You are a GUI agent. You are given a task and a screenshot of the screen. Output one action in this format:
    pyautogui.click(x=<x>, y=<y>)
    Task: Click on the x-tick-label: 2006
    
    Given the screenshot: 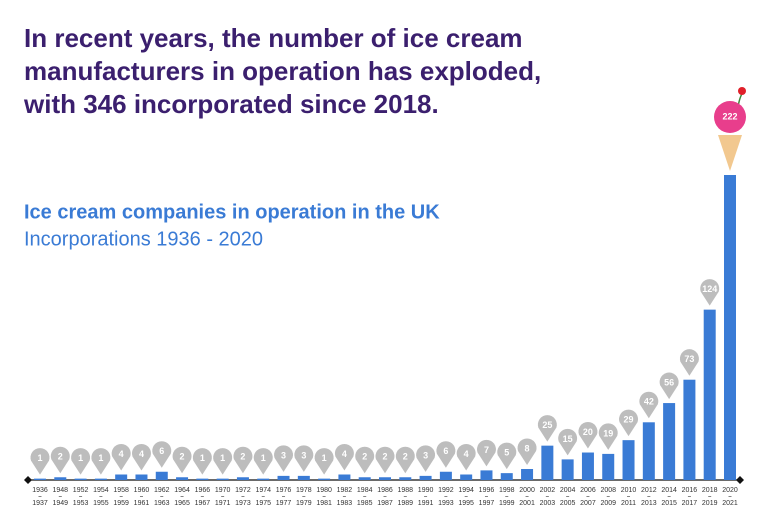 What is the action you would take?
    pyautogui.click(x=588, y=490)
    